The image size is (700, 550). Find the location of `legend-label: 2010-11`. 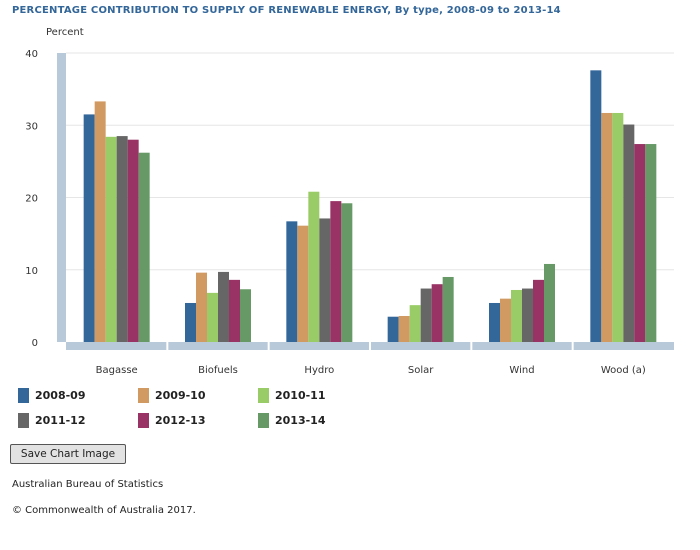

legend-label: 2010-11 is located at coordinates (300, 395).